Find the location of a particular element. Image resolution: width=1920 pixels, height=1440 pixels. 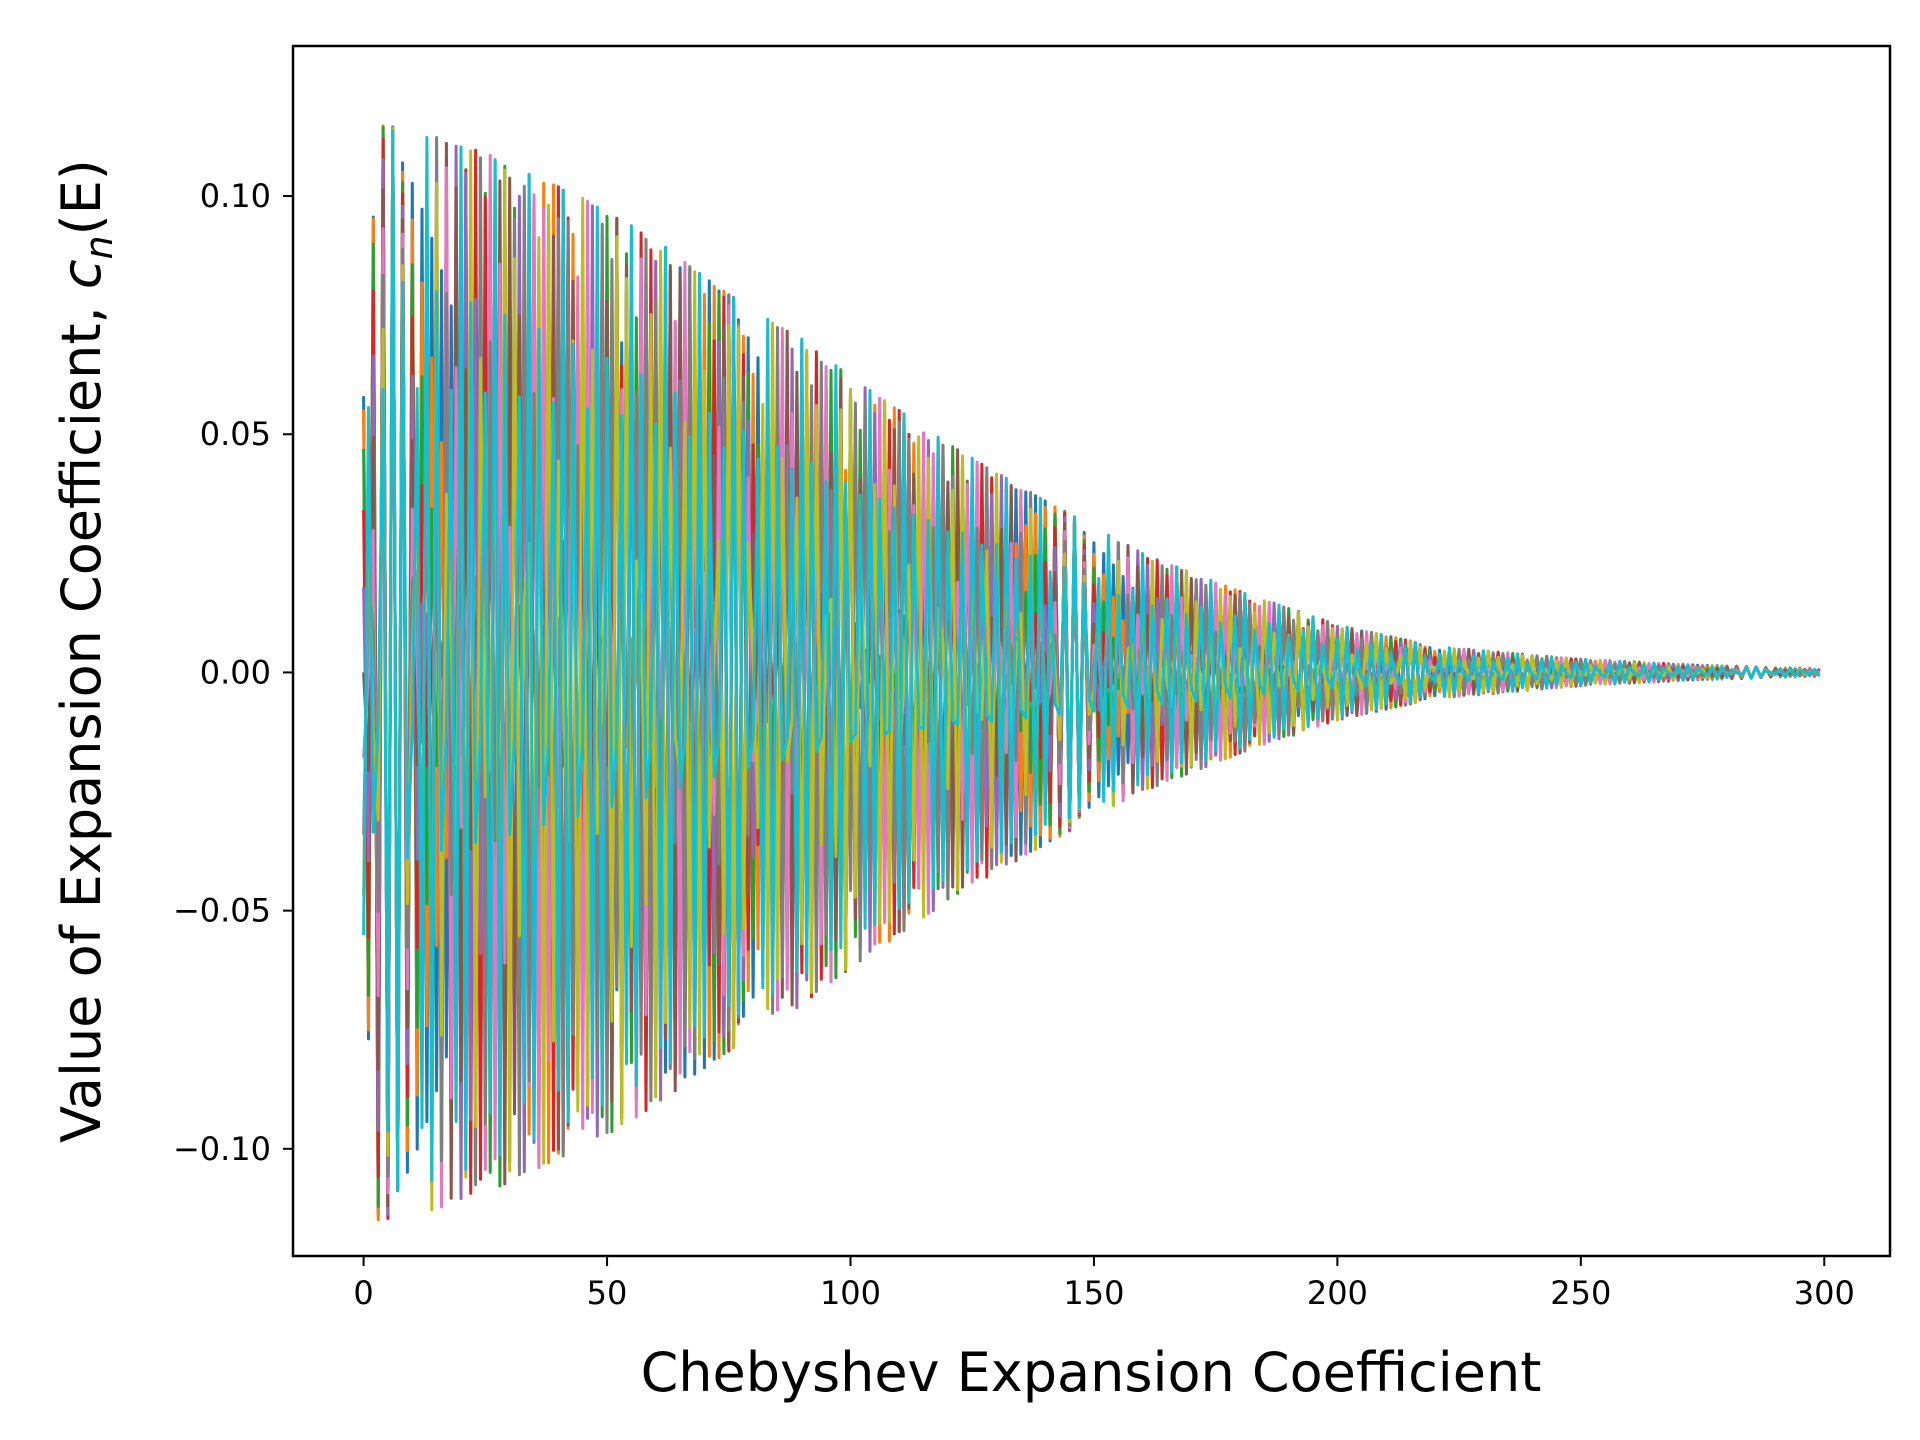

y-tick-label: −0.10 is located at coordinates (222, 1149).